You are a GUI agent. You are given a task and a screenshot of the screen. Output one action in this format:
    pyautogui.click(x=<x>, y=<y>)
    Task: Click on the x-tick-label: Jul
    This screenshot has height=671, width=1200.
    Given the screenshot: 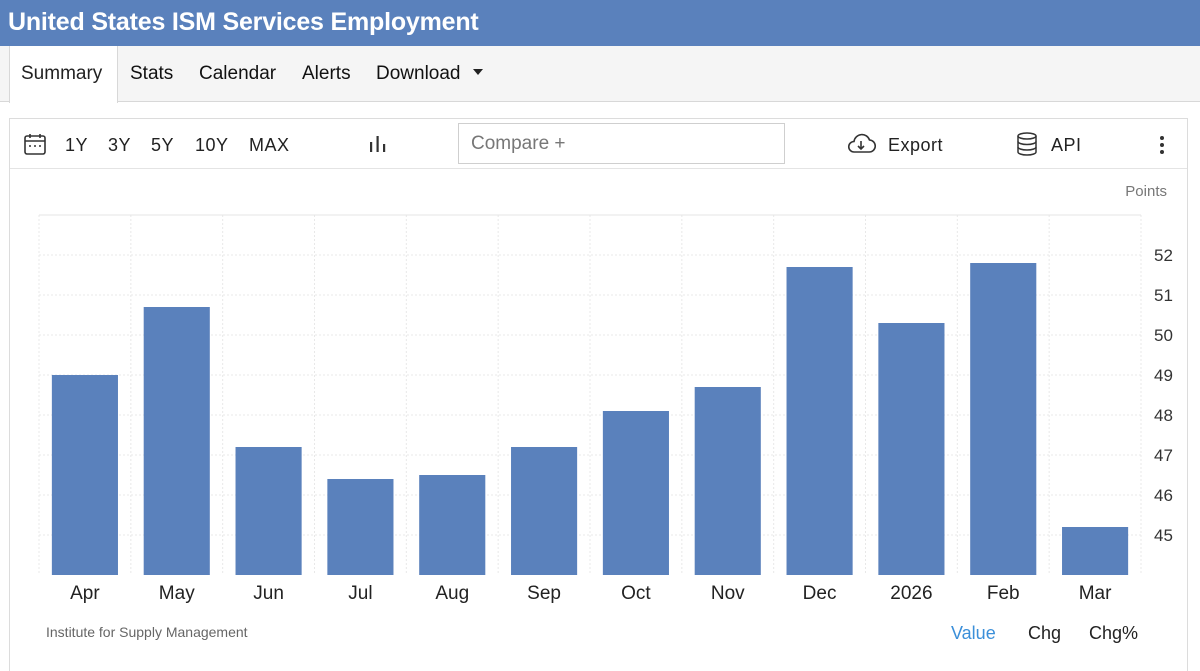 What is the action you would take?
    pyautogui.click(x=360, y=593)
    